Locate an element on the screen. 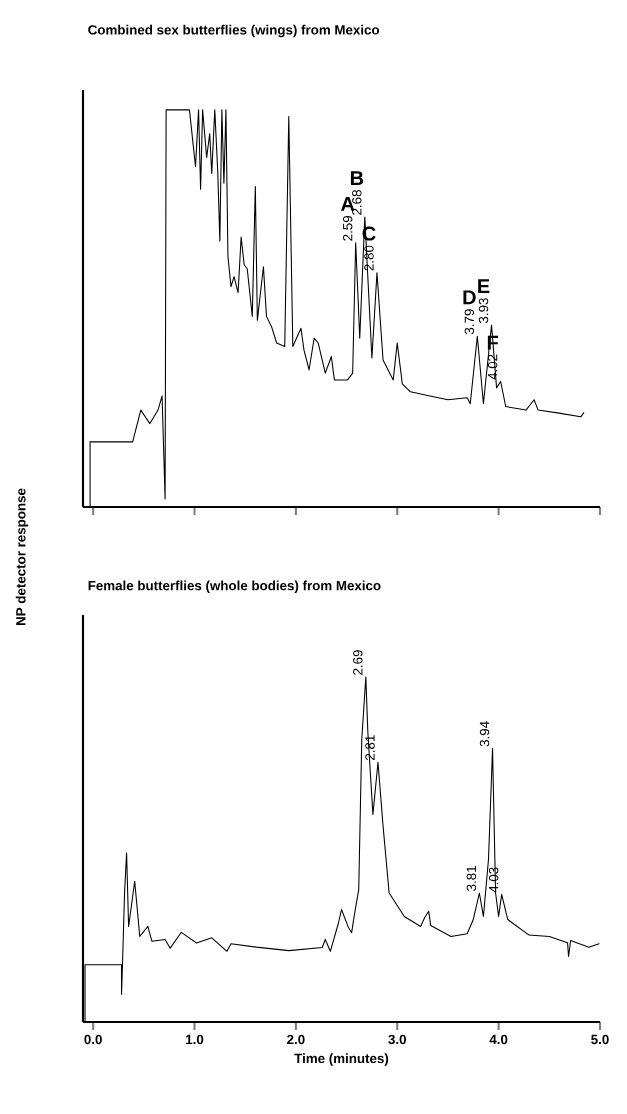  chart-title: Combined sex butterflies (wings) from Mexico is located at coordinates (234, 31).